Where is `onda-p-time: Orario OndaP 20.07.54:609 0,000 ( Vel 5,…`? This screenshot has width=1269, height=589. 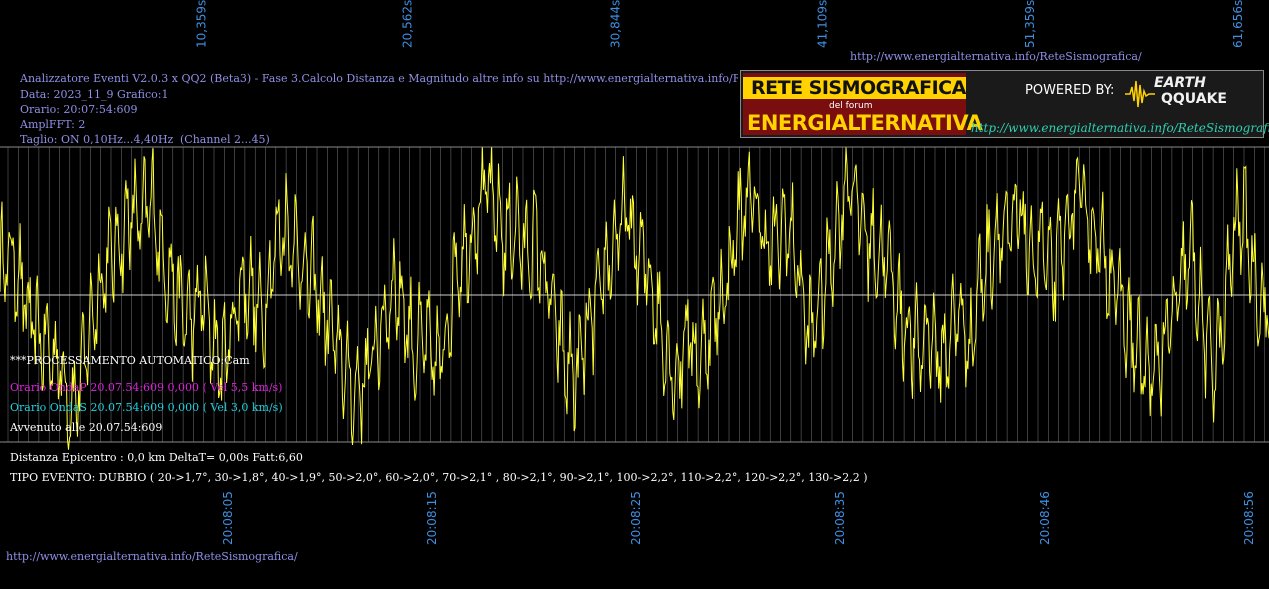 onda-p-time: Orario OndaP 20.07.54:609 0,000 ( Vel 5,… is located at coordinates (146, 387).